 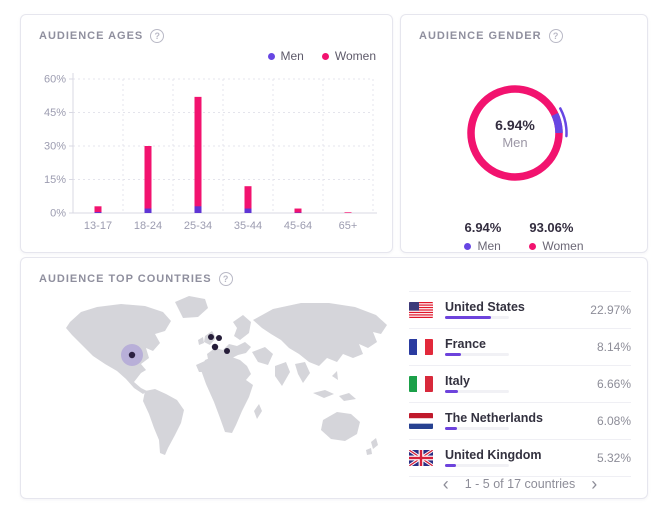 What do you see at coordinates (480, 36) in the screenshot?
I see `audience-gender-title: AUDIENCE GENDER` at bounding box center [480, 36].